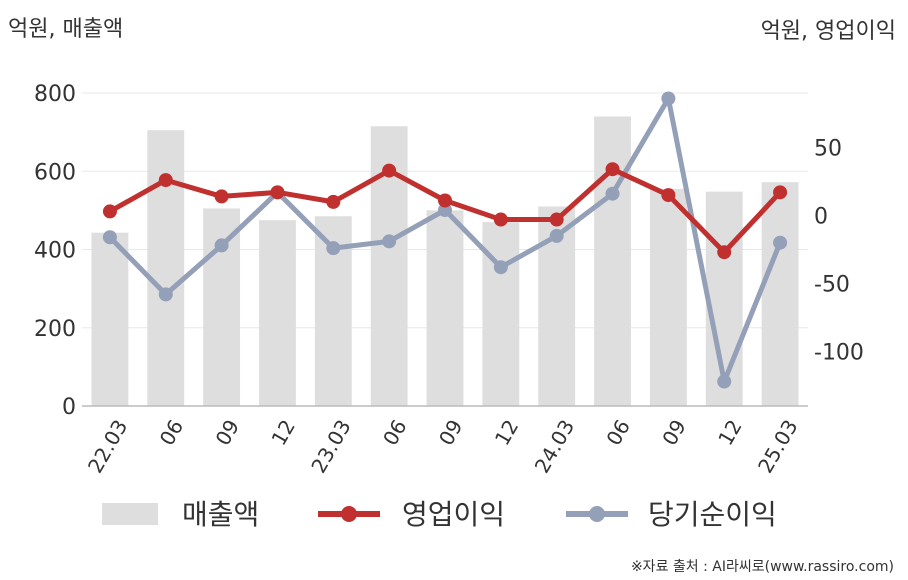 Image resolution: width=908 pixels, height=580 pixels. I want to click on legend-swatch-revenue, so click(130, 514).